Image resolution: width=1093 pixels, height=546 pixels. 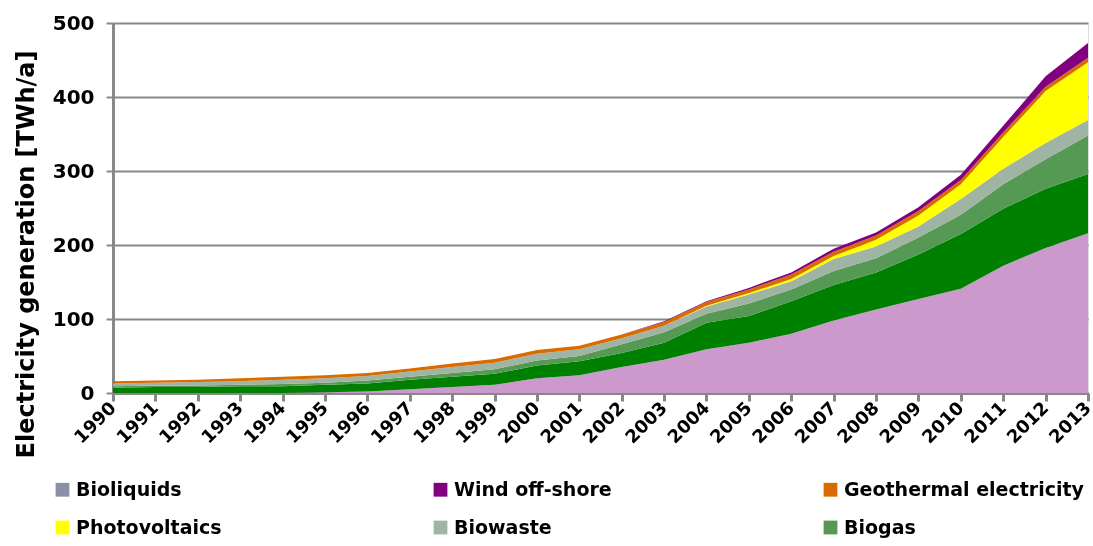 I want to click on legend-label: Geothermal electricity, so click(x=964, y=488).